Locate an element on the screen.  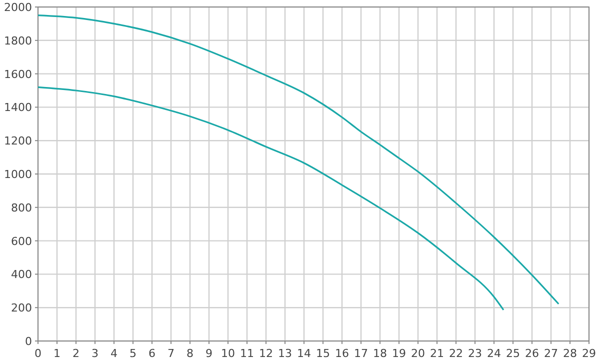
y-tick-label: 2000 is located at coordinates (18, 7).